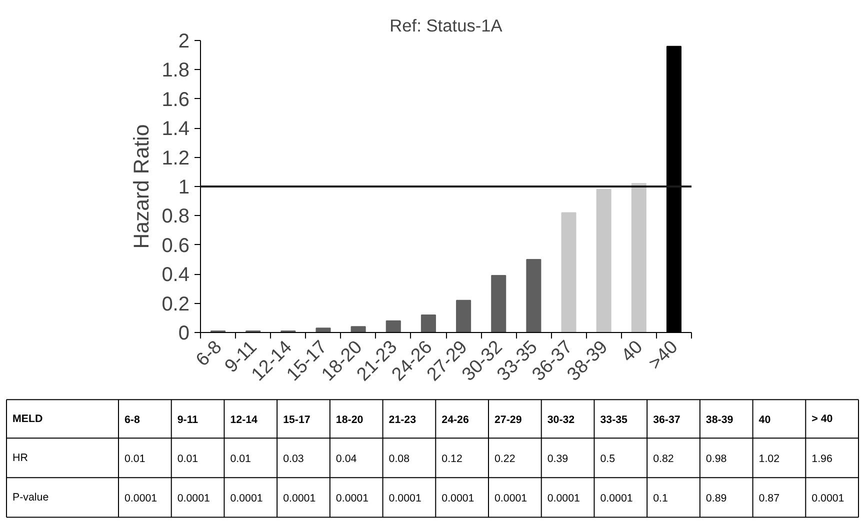 The height and width of the screenshot is (524, 861). Describe the element at coordinates (666, 420) in the screenshot. I see `text: 36-37` at that location.